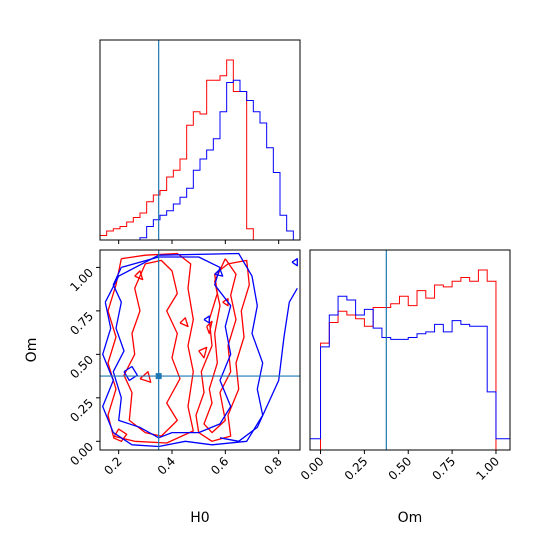  I want to click on hist-h0-series-series_b, so click(200, 160).